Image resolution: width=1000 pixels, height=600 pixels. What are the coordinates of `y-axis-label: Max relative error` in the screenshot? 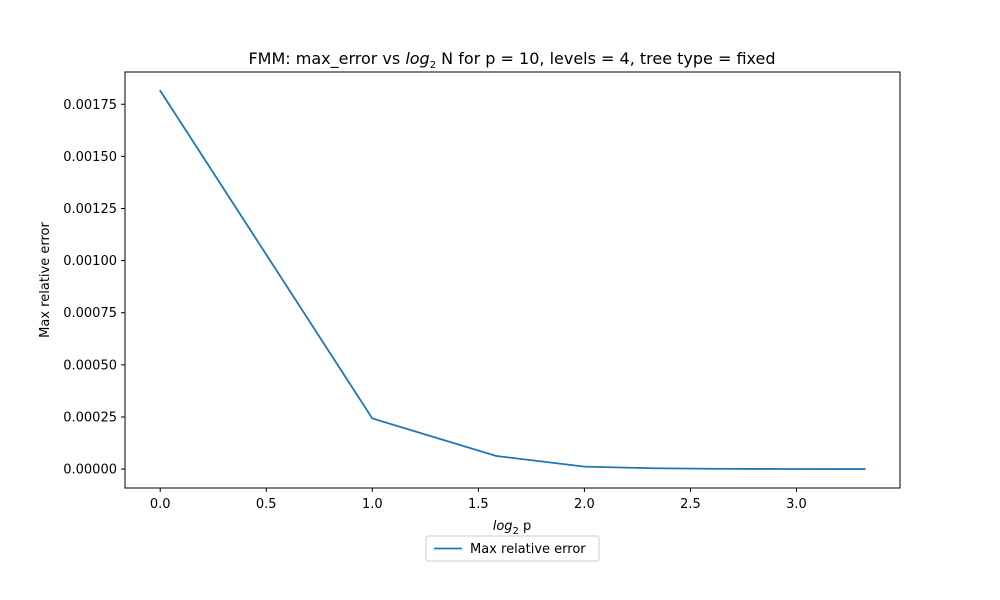 It's located at (45, 280).